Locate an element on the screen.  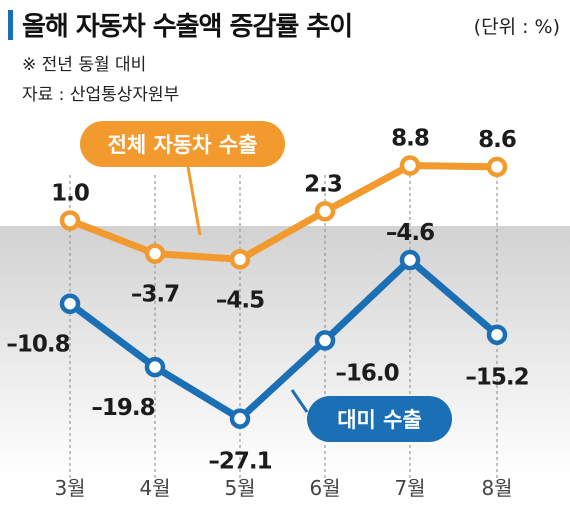
total-export-legend-pill is located at coordinates (182, 144).